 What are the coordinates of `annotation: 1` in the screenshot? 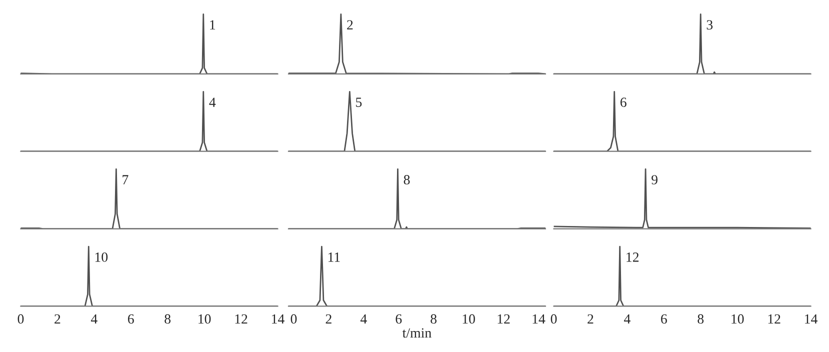 It's located at (213, 25).